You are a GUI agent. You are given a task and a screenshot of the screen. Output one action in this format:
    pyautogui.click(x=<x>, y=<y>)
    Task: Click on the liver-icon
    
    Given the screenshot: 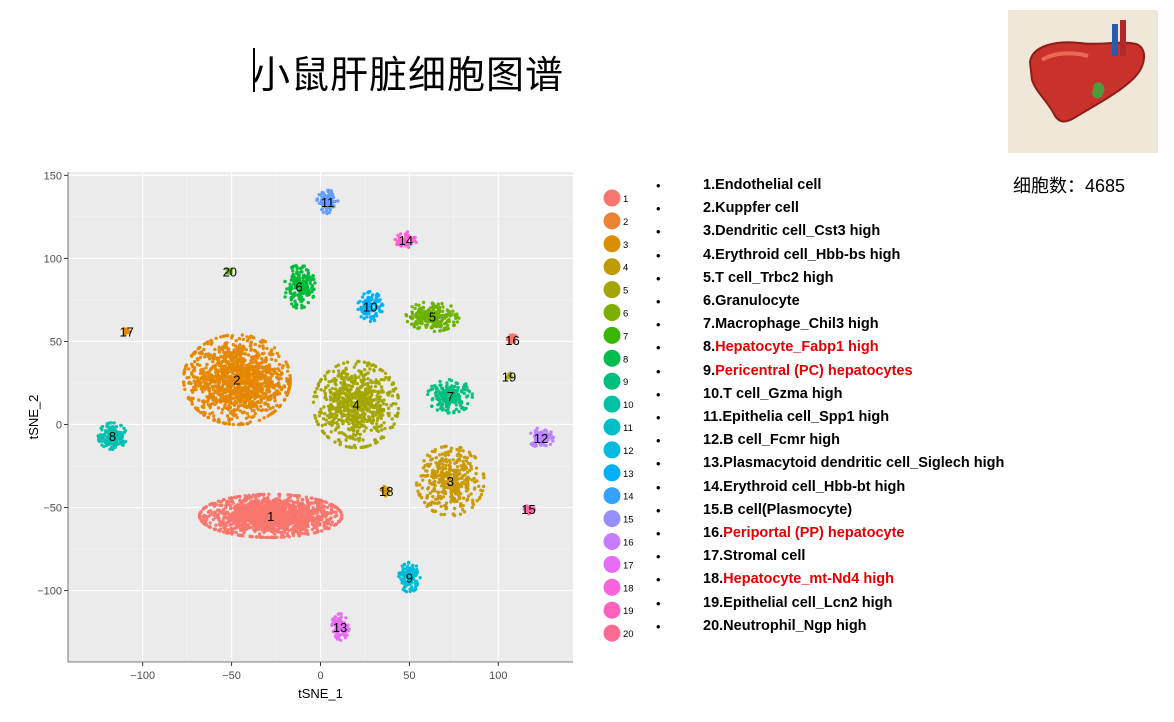 What is the action you would take?
    pyautogui.click(x=1086, y=82)
    